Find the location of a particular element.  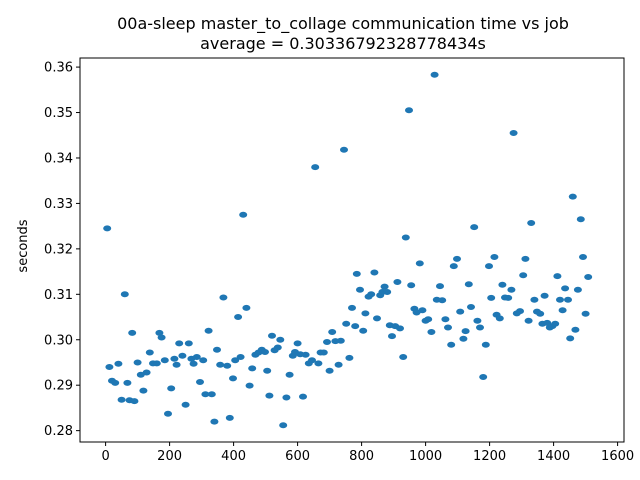

y-tick-label: 0.34 is located at coordinates (58, 158).